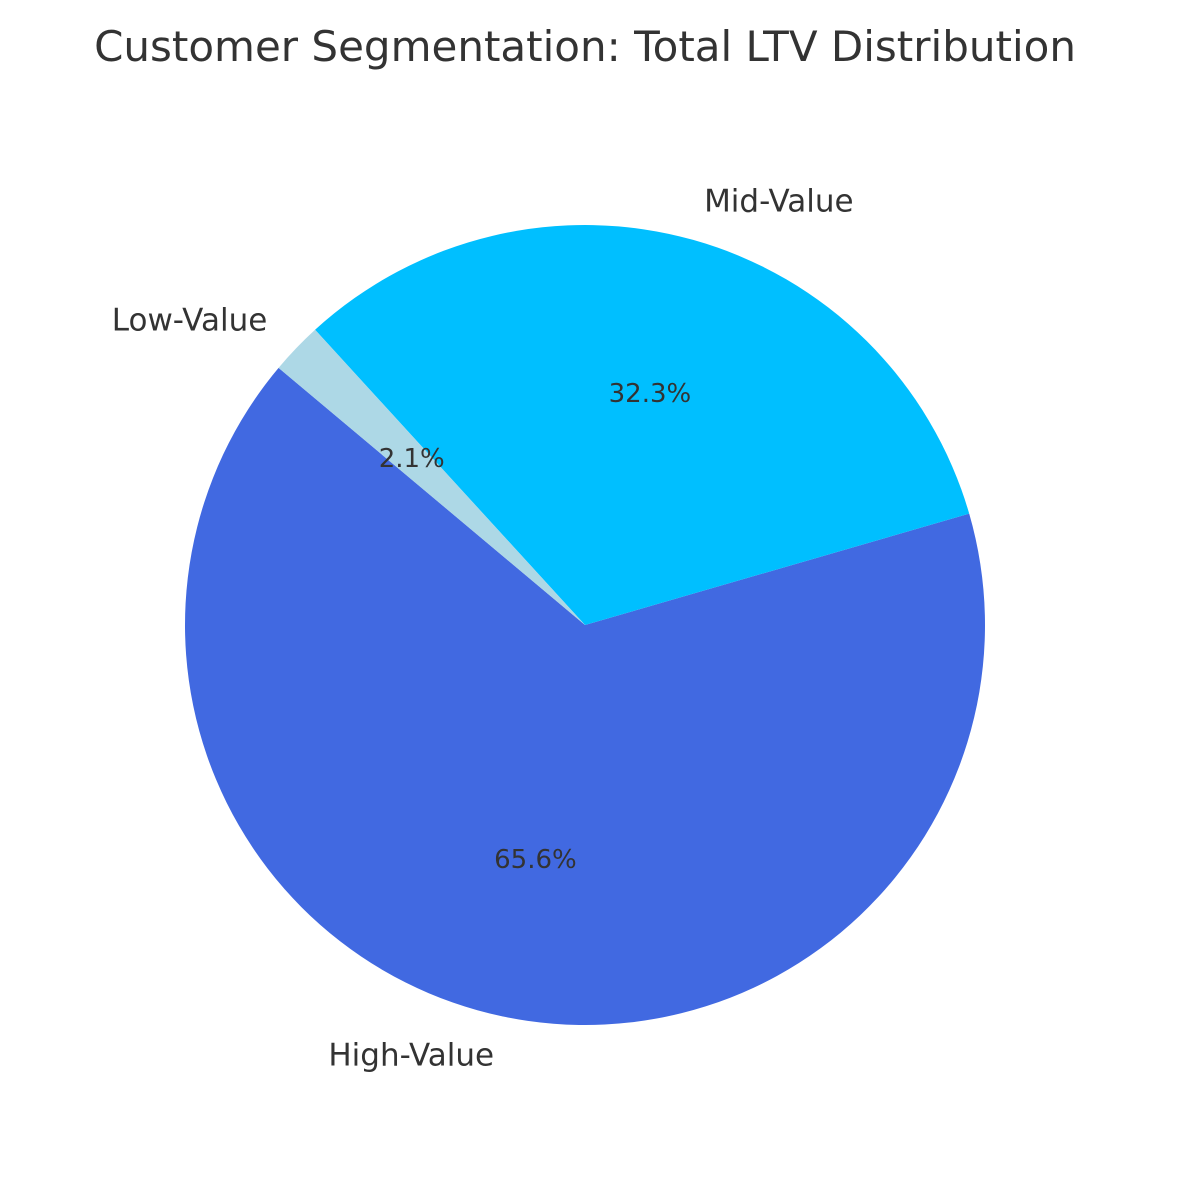 The height and width of the screenshot is (1200, 1200). I want to click on slice-label-mid-value: Mid-Value, so click(779, 201).